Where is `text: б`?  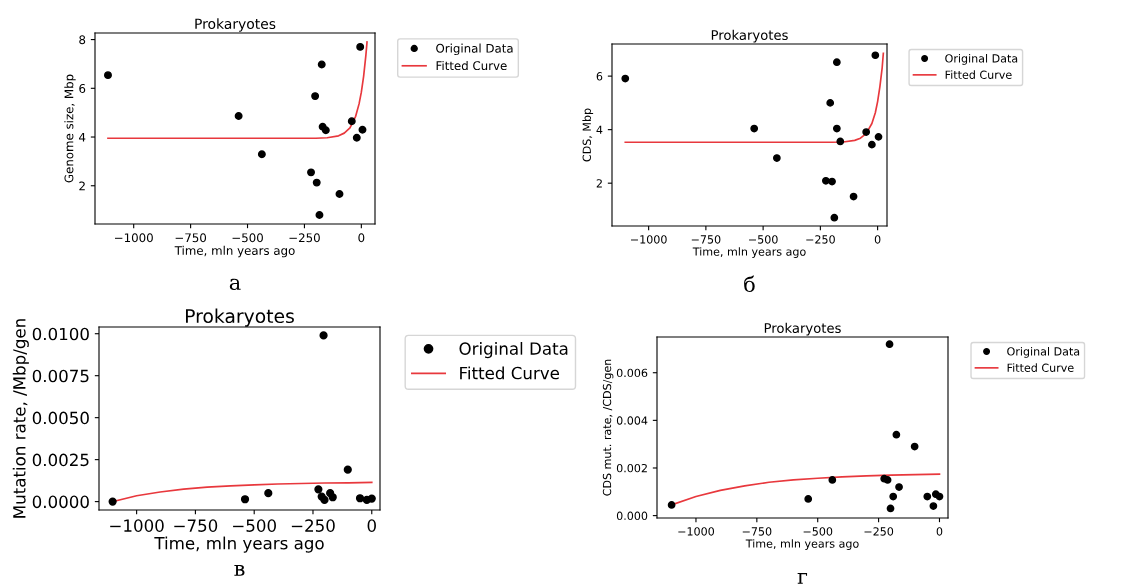 text: б is located at coordinates (749, 284).